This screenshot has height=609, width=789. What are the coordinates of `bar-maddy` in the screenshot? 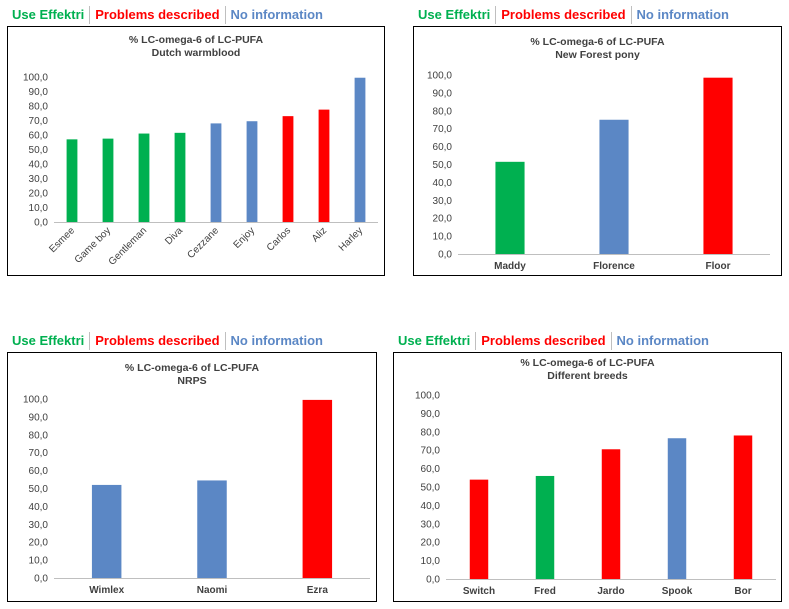 It's located at (510, 207).